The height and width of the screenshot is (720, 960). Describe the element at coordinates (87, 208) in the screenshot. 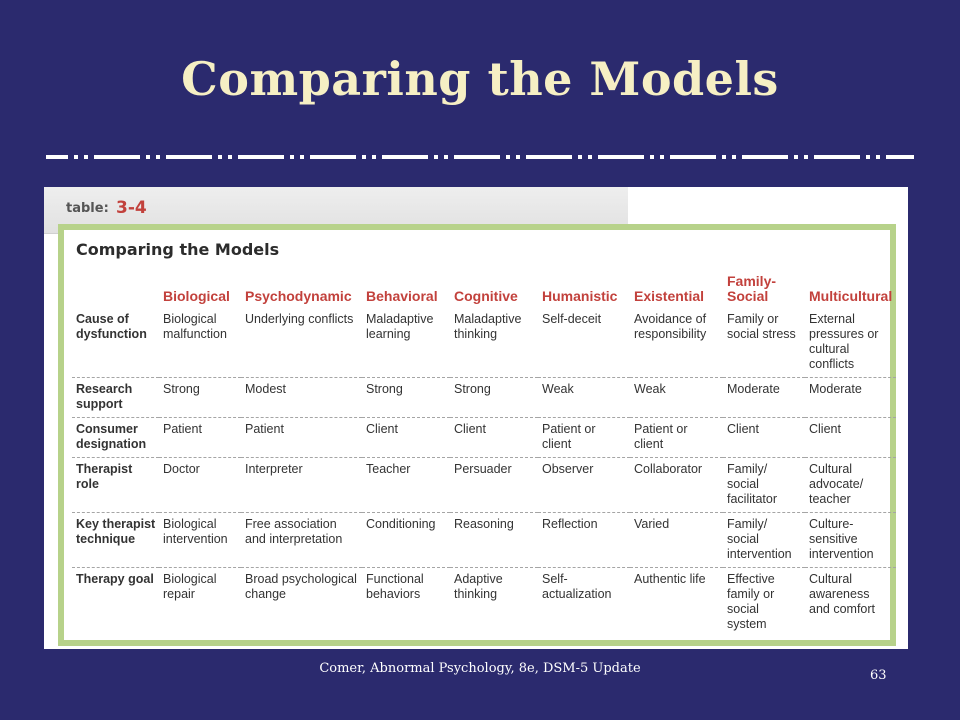

I see `table-tab-label: table:` at that location.